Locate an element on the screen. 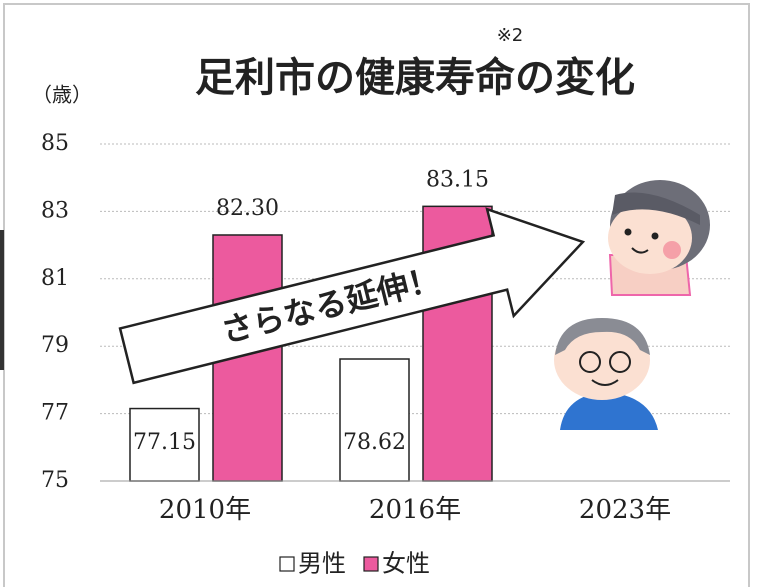 This screenshot has width=758, height=587. chart-title: 足利市の健康寿命の変化 is located at coordinates (415, 78).